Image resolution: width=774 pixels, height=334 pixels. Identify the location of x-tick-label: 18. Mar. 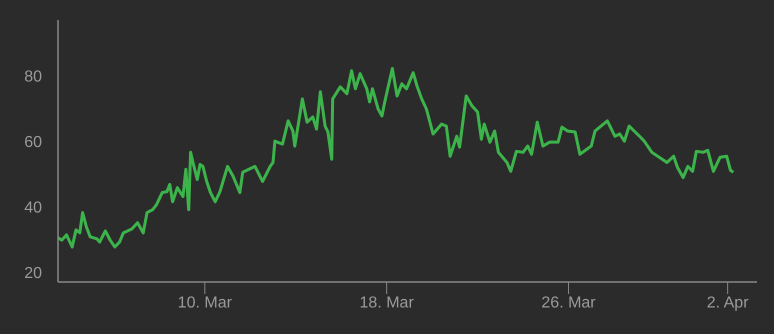
(387, 303).